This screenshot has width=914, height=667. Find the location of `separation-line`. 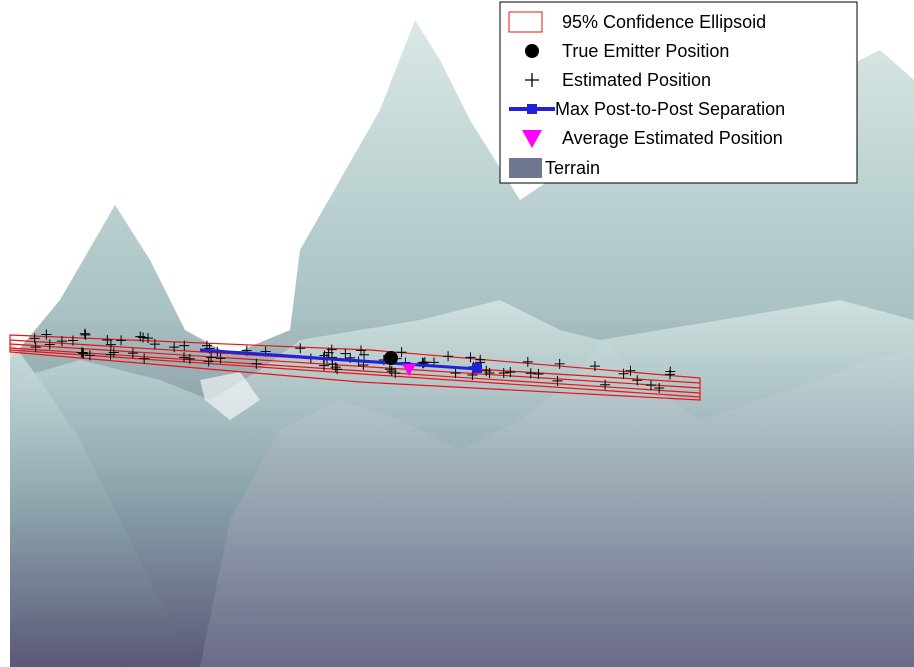

separation-line is located at coordinates (339, 359).